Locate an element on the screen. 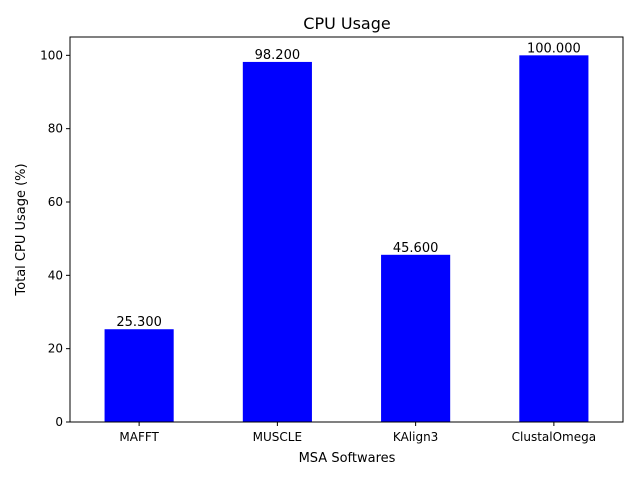 The width and height of the screenshot is (640, 480). data-label: 25.300 is located at coordinates (139, 322).